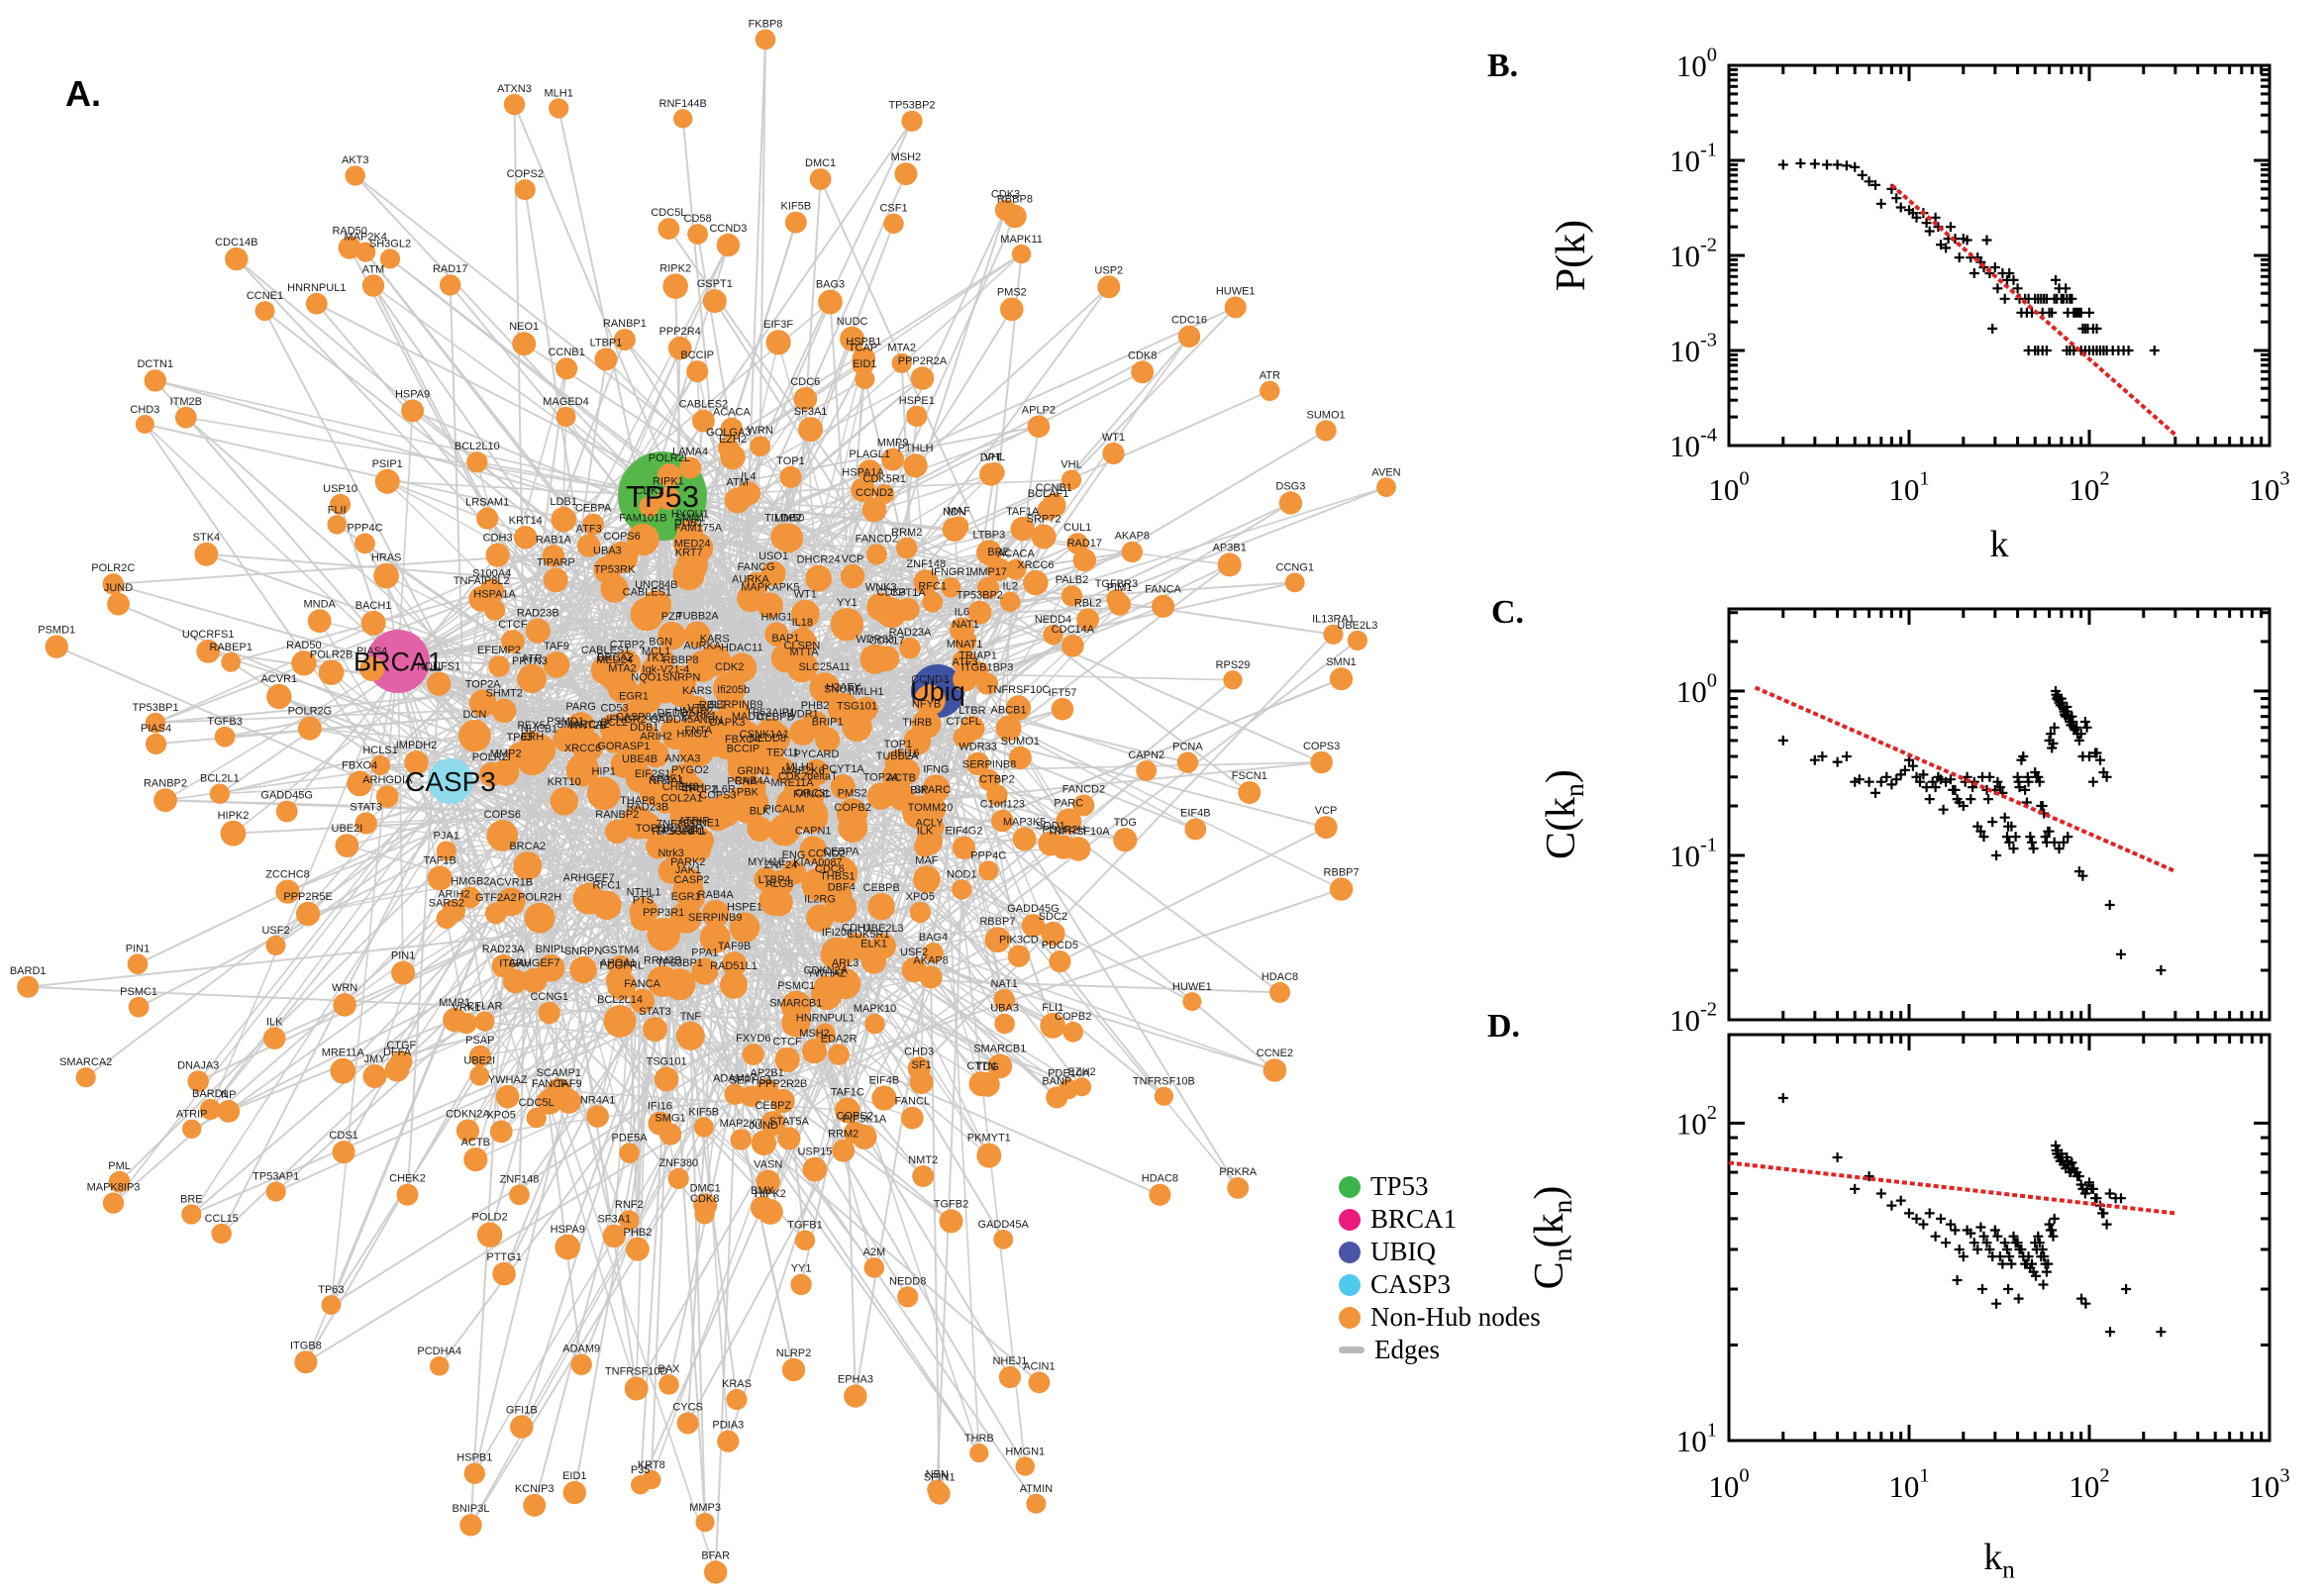  Describe the element at coordinates (364, 528) in the screenshot. I see `gene-label: PPP4C` at that location.